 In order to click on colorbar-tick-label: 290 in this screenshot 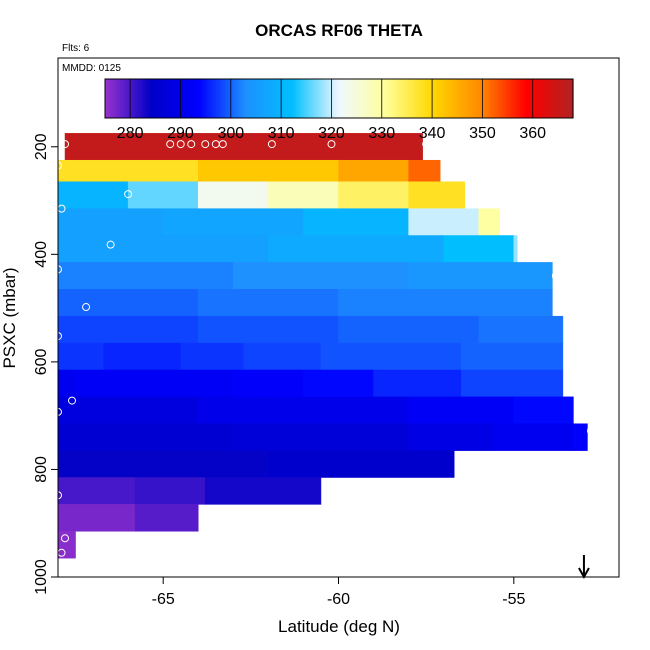, I will do `click(180, 133)`.